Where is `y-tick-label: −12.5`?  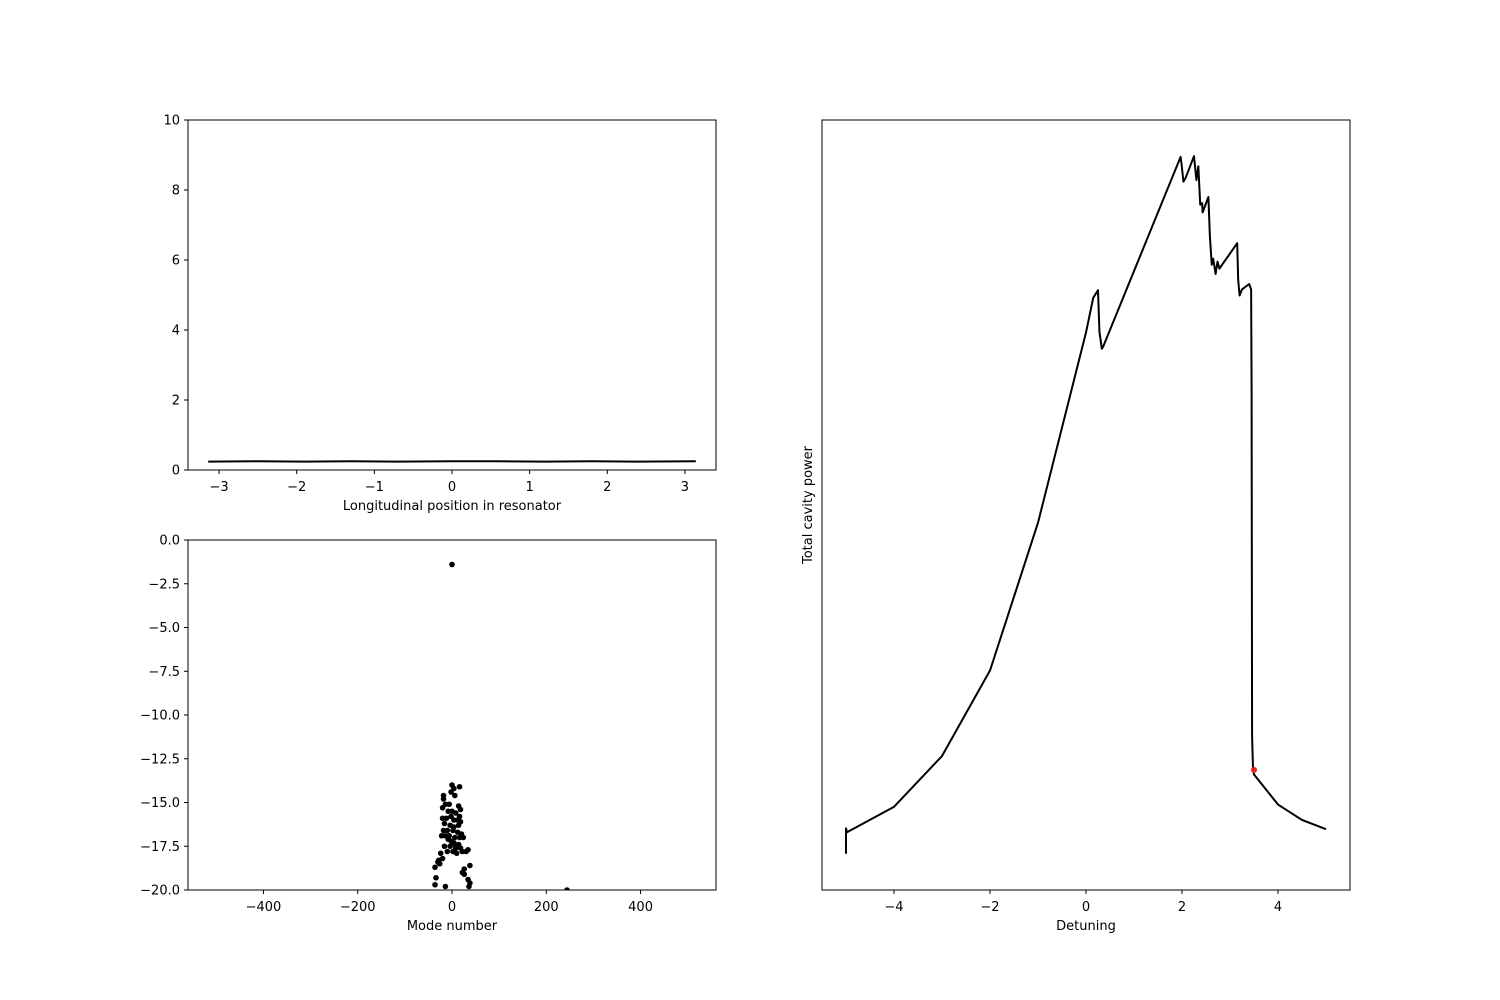 y-tick-label: −12.5 is located at coordinates (160, 759).